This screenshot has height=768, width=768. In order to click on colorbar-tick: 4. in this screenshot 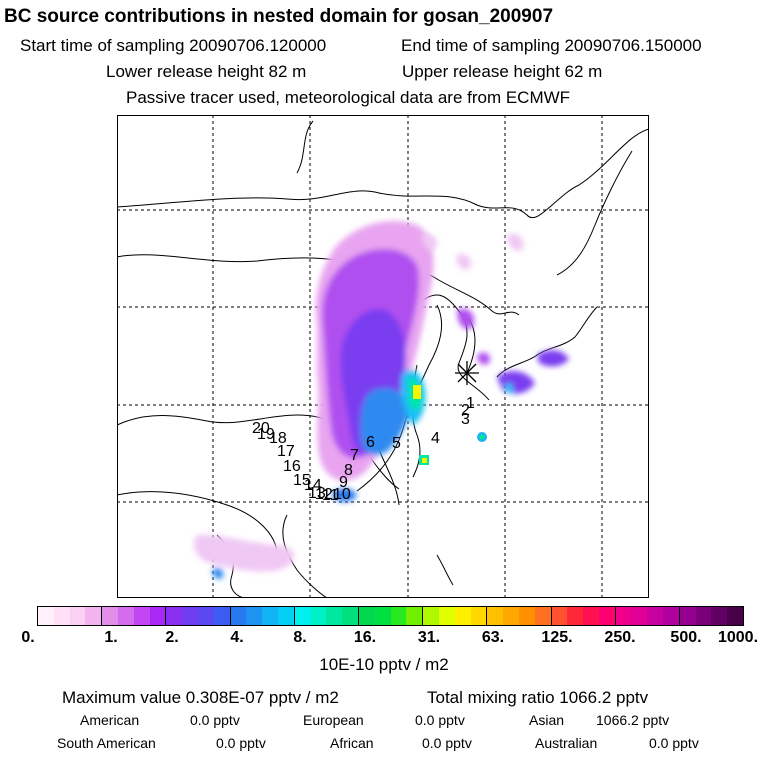, I will do `click(237, 637)`.